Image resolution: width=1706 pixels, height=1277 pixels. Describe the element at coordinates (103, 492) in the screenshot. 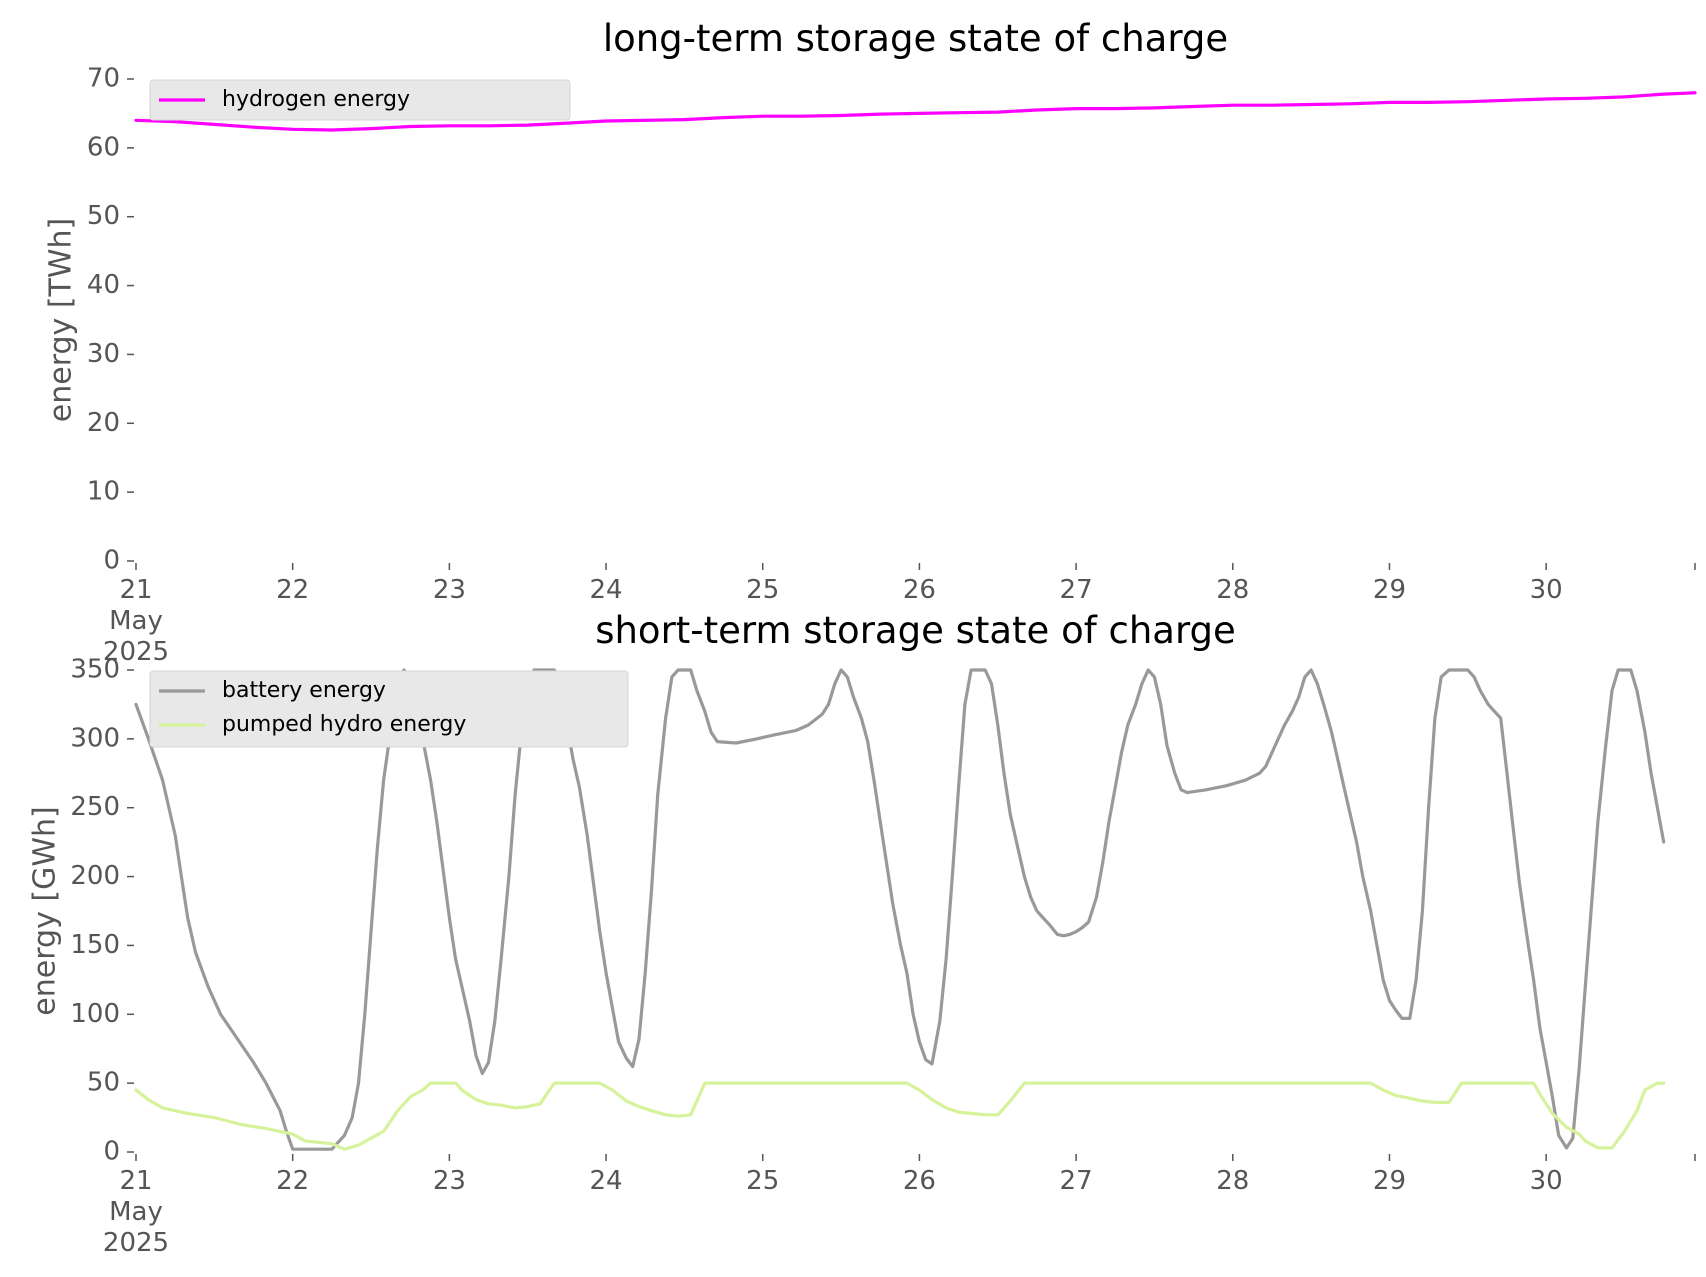

I see `y-tick-label: 10` at that location.